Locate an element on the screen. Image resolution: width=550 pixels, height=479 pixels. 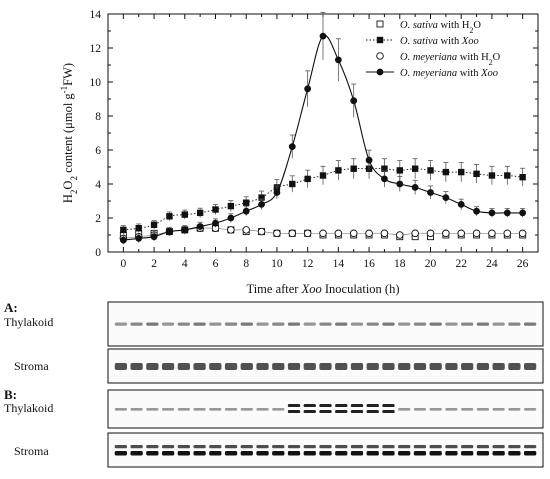
legend-label: O. sativa with H2O is located at coordinates (440, 27).